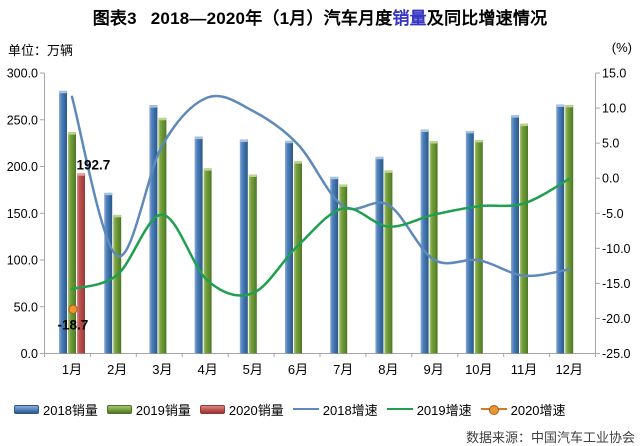 This screenshot has width=640, height=446. I want to click on bar-2019销量-9月, so click(433, 247).